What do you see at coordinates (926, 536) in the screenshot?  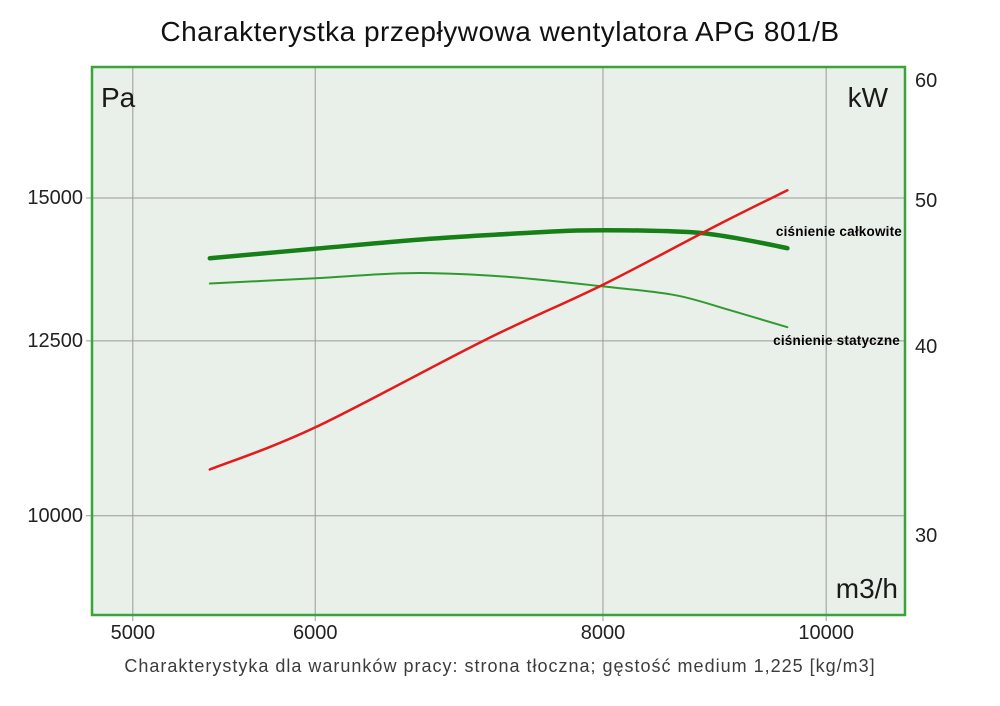 I see `right-axis-tick-label: 30` at bounding box center [926, 536].